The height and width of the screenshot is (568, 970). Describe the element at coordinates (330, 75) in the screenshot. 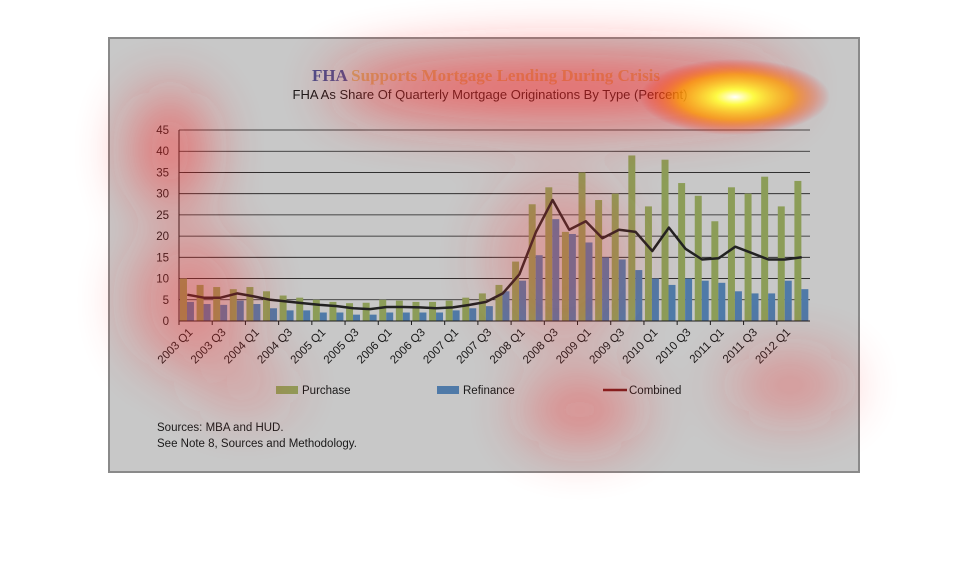

I see `title-accent: FHA` at that location.